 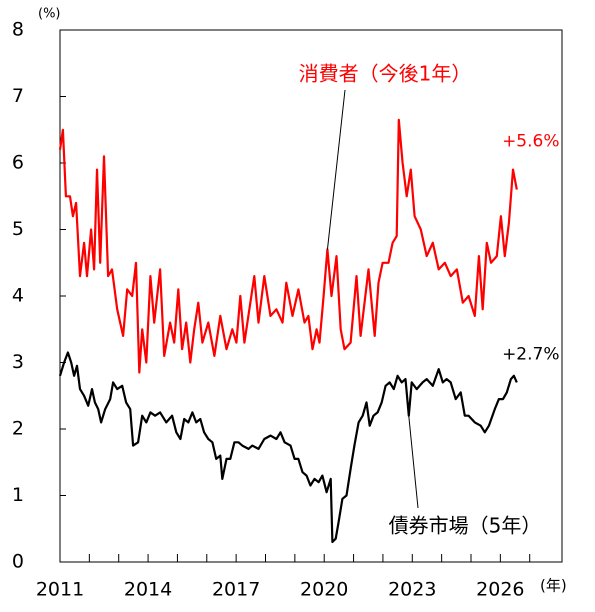 What do you see at coordinates (18, 163) in the screenshot?
I see `y-tick-label: 6` at bounding box center [18, 163].